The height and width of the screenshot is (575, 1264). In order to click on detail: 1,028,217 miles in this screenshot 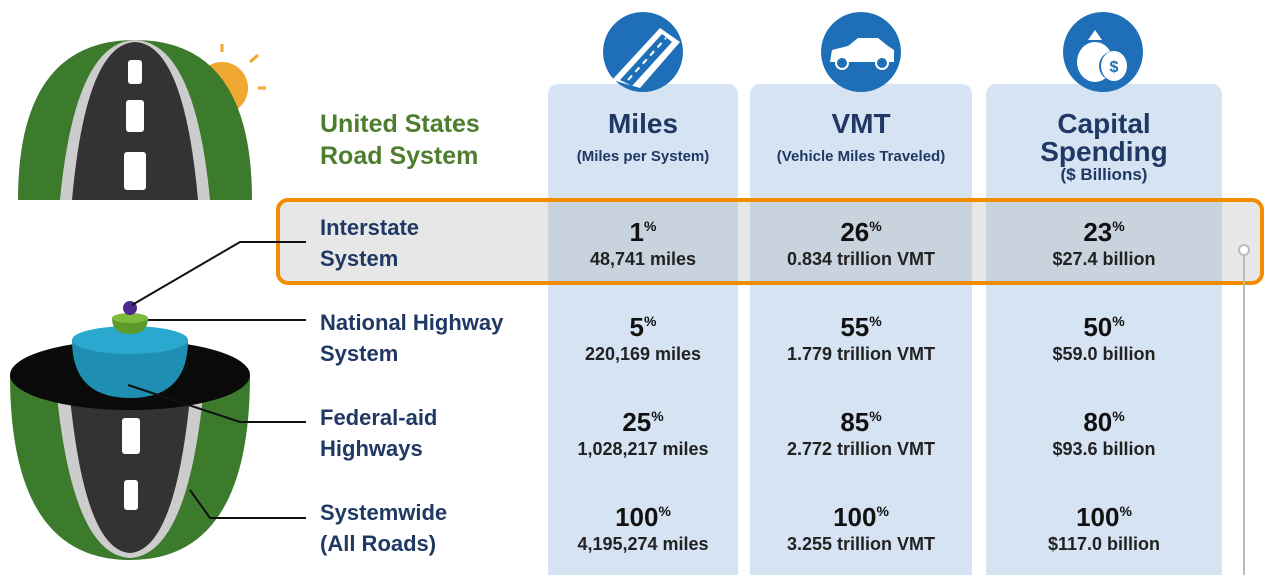, I will do `click(643, 449)`.